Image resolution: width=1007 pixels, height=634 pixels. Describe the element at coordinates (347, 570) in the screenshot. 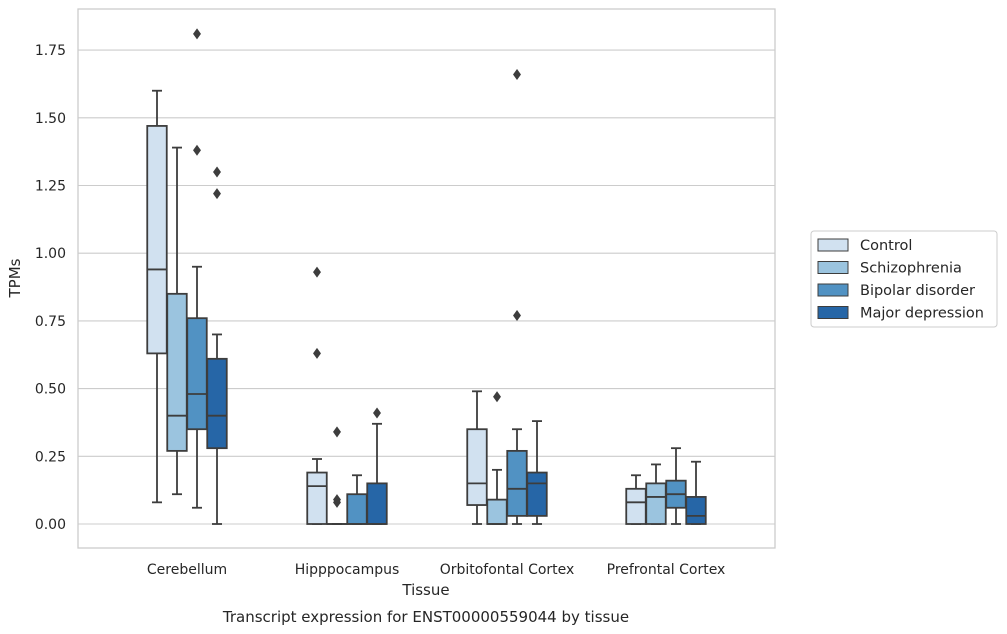

I see `x-tick-label: Hipppocampus` at that location.